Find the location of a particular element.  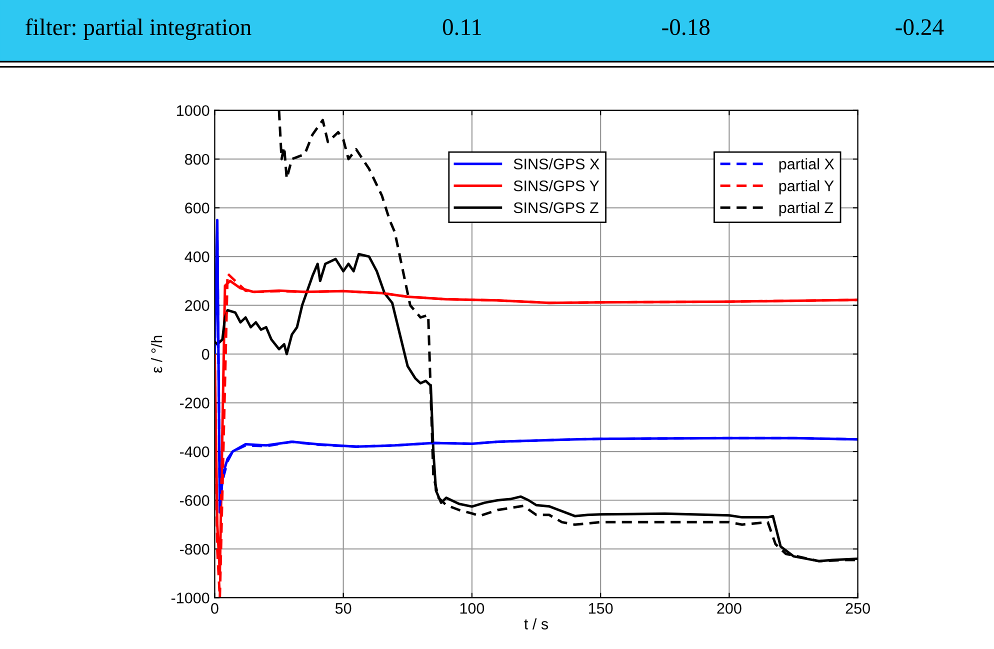

y-tick-label: 1000 is located at coordinates (193, 110).